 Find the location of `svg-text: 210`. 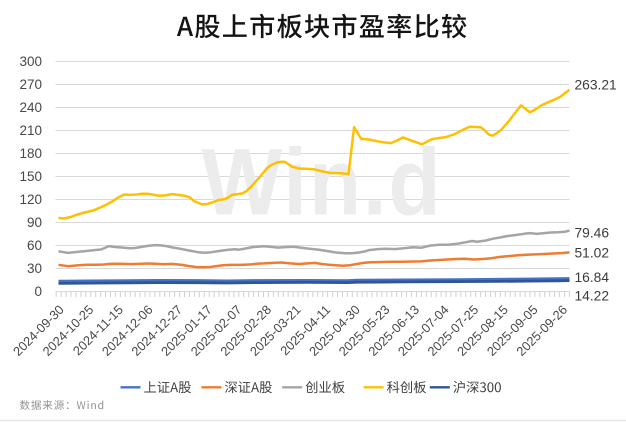

svg-text: 210 is located at coordinates (30, 130).